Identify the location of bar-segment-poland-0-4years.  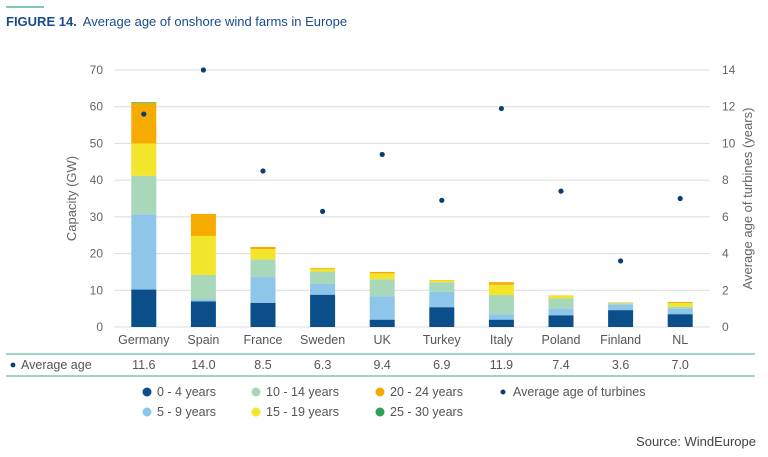
(561, 321).